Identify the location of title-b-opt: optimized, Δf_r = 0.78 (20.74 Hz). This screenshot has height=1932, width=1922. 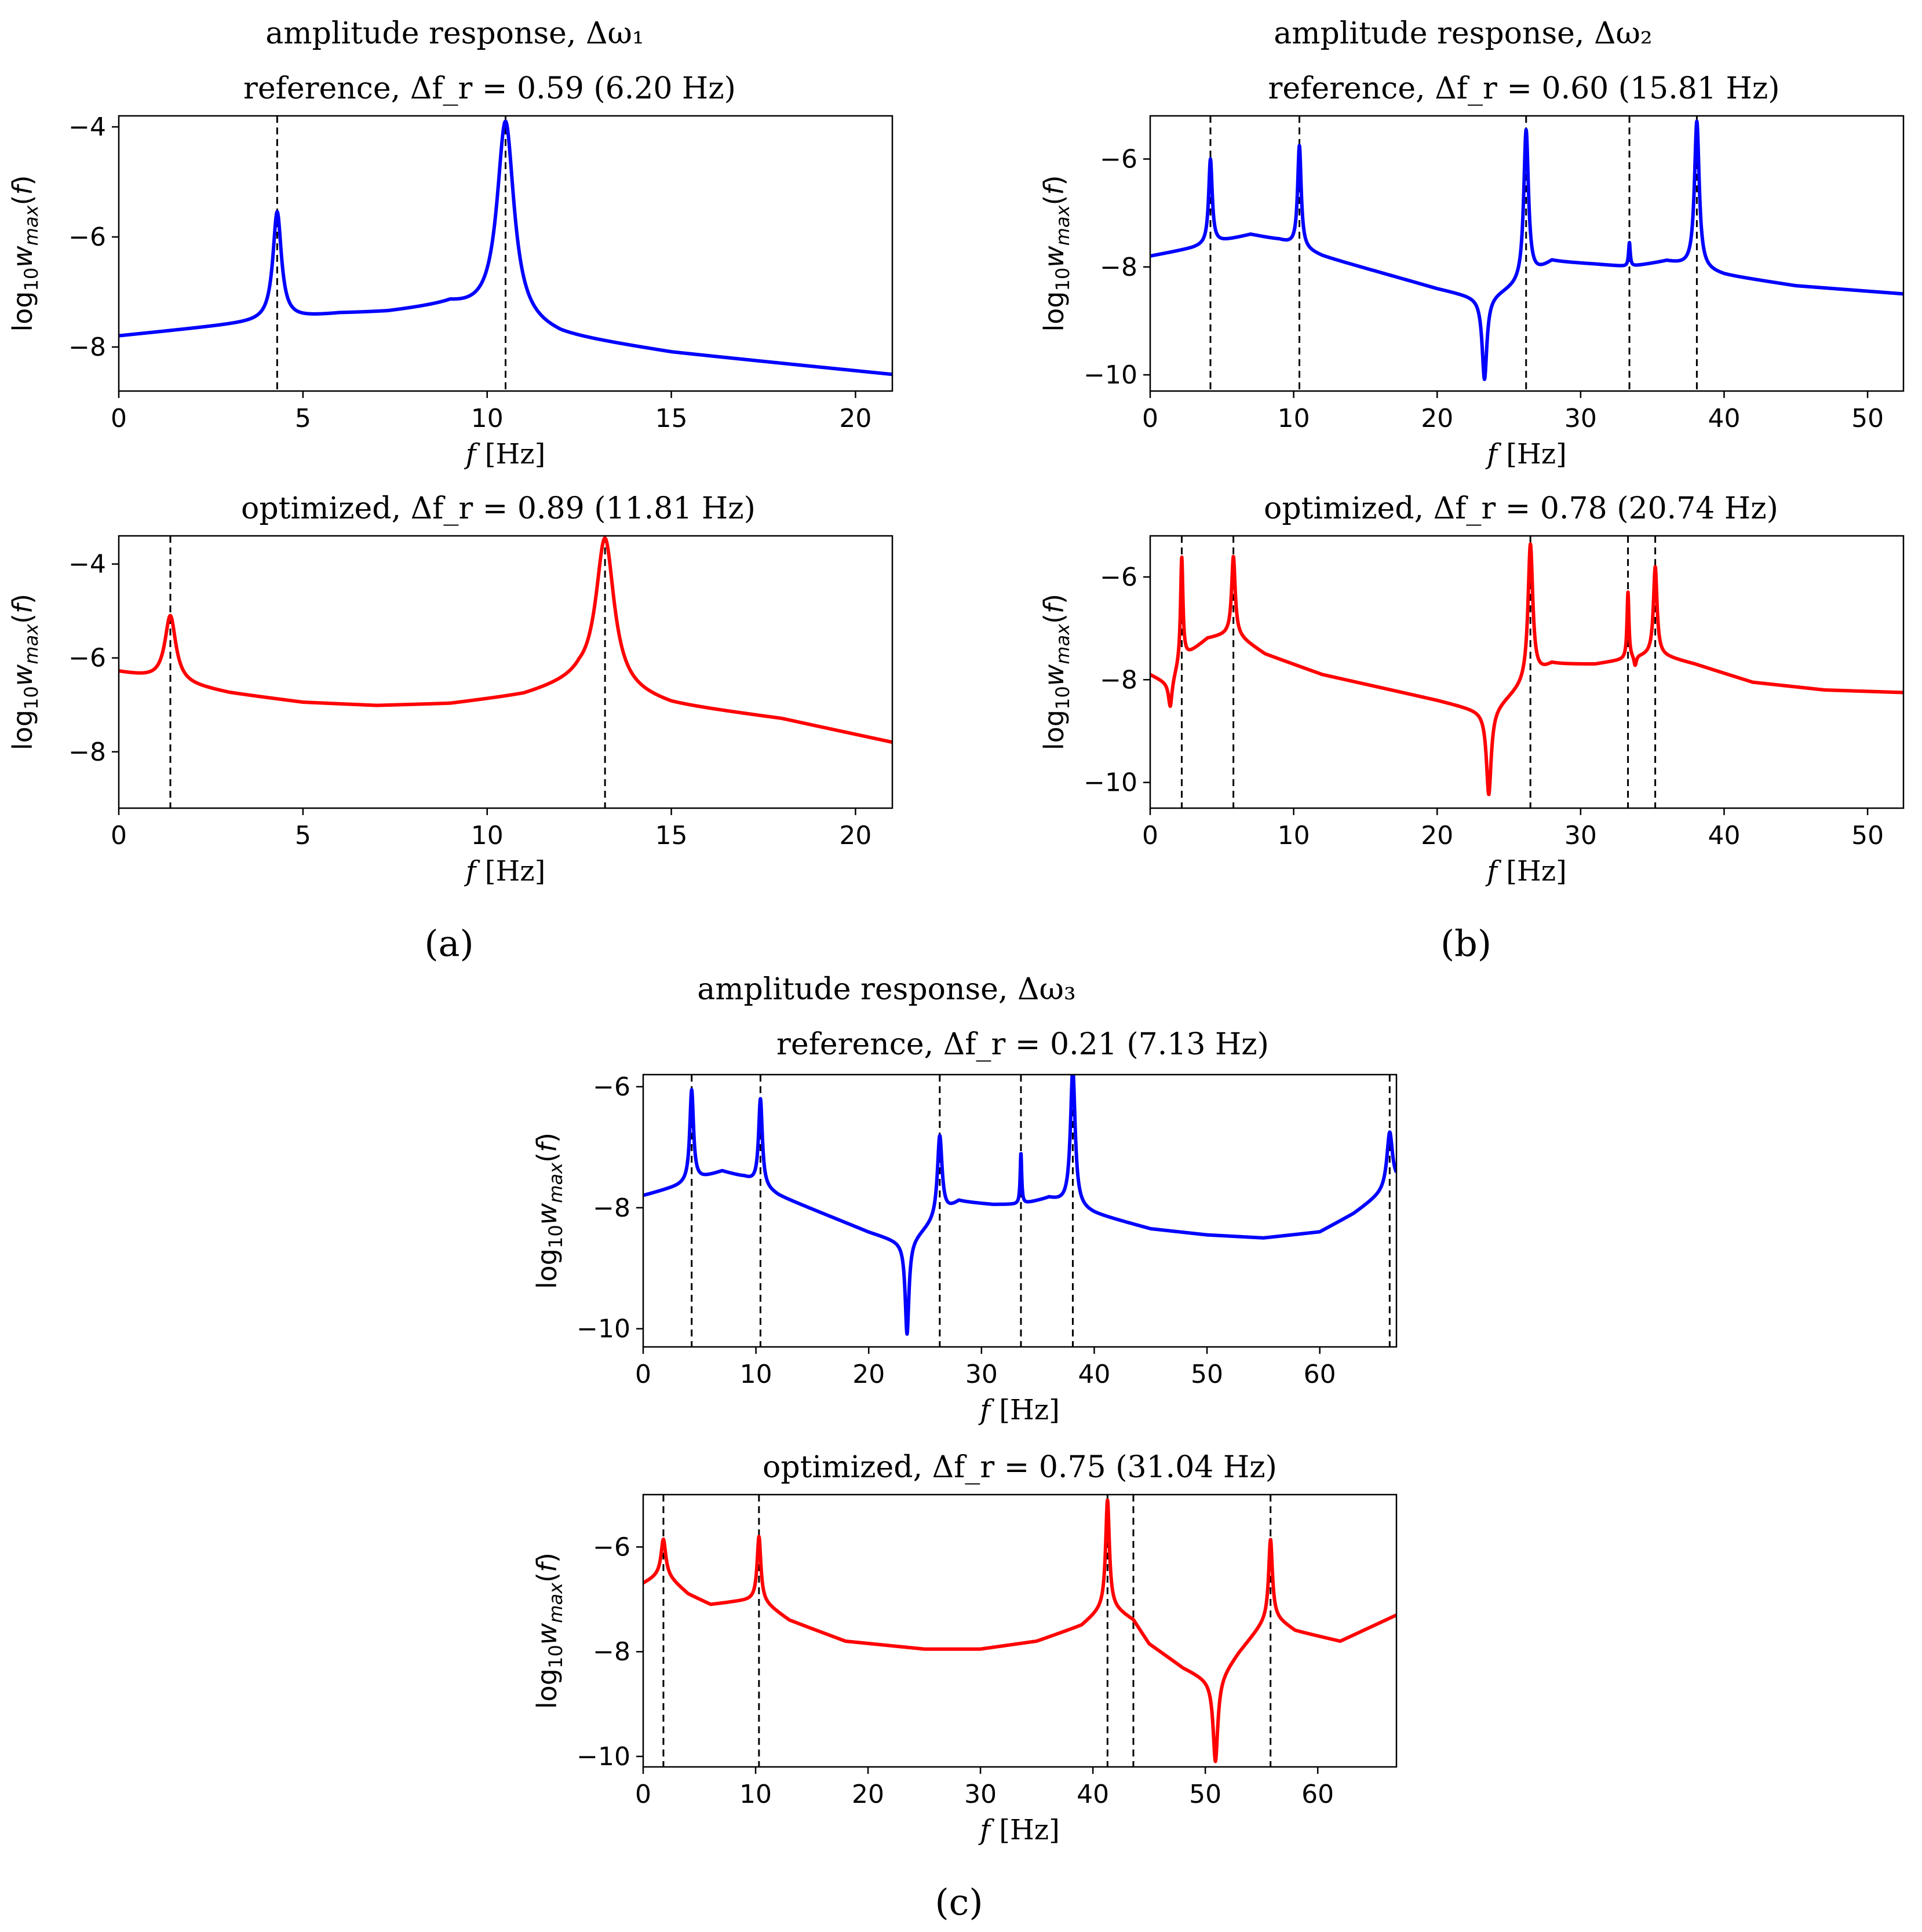
(1521, 509).